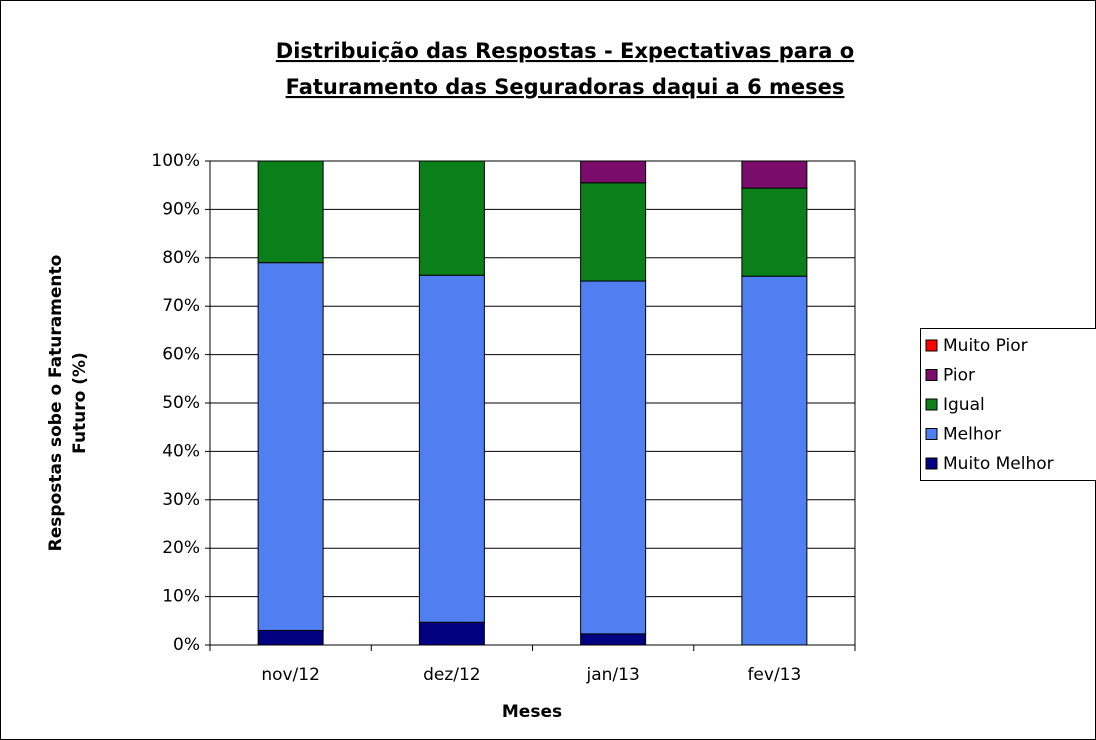 Image resolution: width=1096 pixels, height=740 pixels. Describe the element at coordinates (1008, 404) in the screenshot. I see `legend-box` at that location.